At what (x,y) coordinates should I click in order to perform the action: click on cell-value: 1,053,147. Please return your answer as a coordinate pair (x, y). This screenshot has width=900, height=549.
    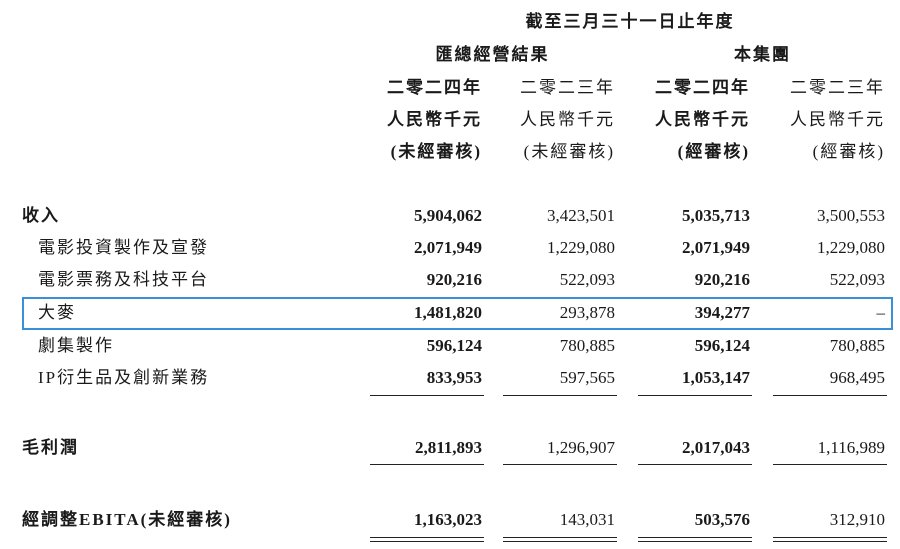
    Looking at the image, I should click on (716, 377).